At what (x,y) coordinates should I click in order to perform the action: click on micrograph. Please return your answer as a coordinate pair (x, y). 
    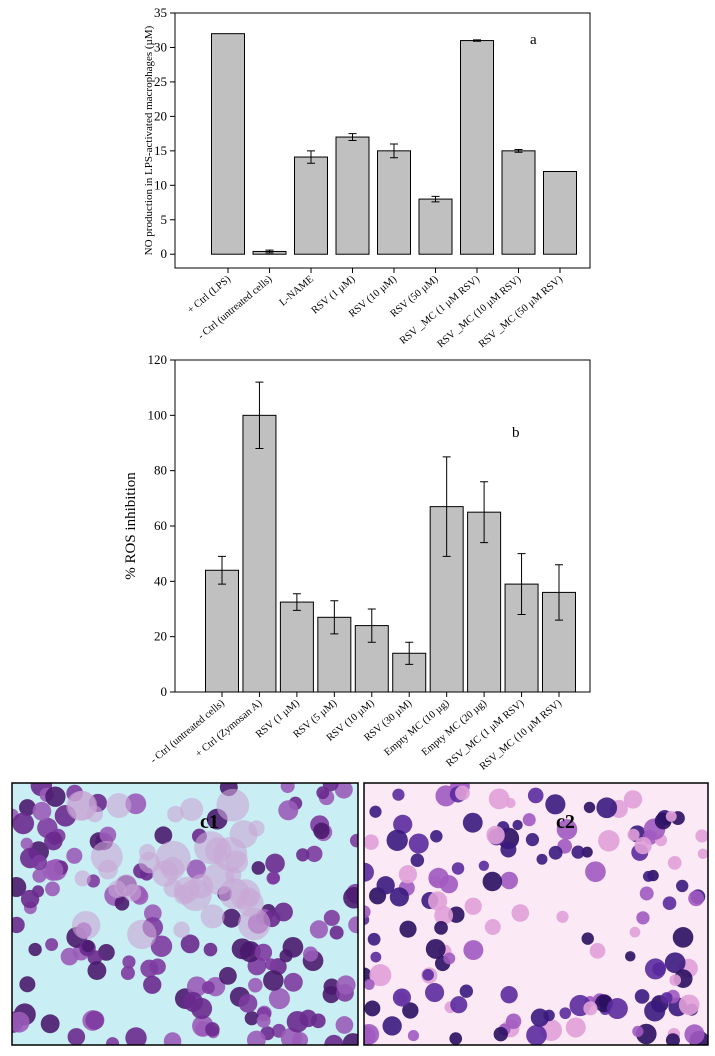
    Looking at the image, I should click on (185, 914).